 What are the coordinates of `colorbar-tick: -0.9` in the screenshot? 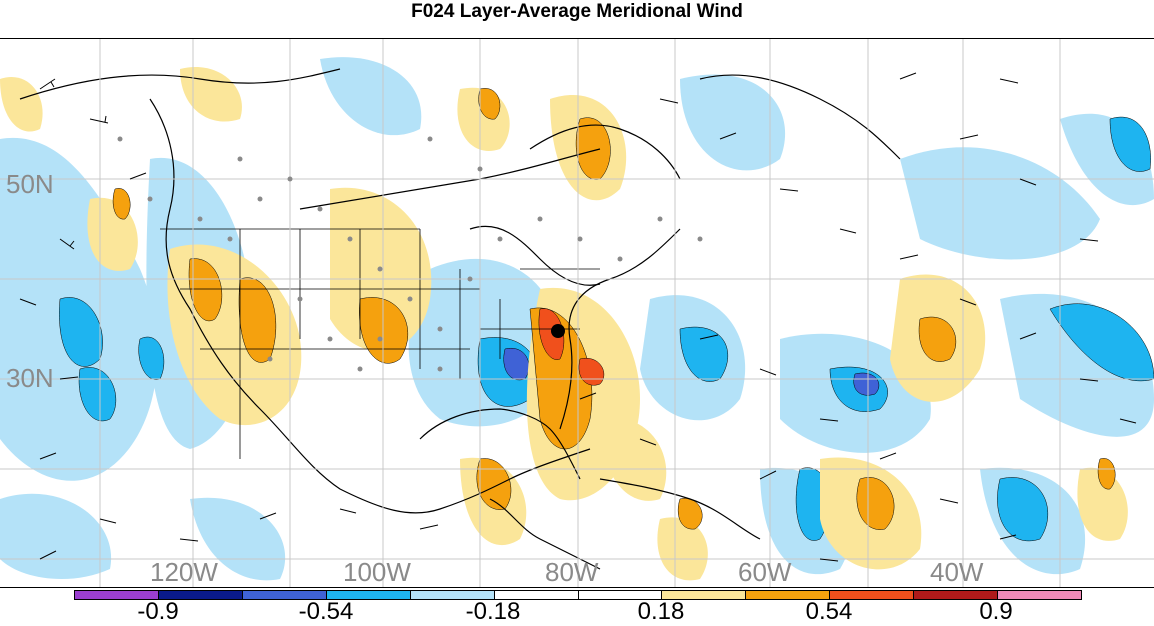 It's located at (158, 611).